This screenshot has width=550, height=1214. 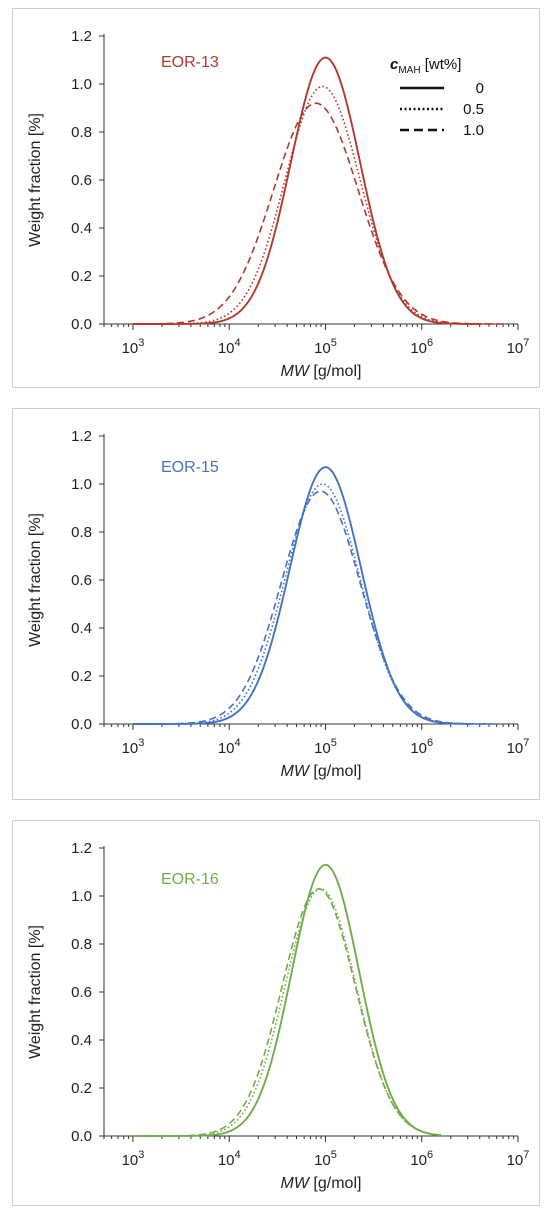 What do you see at coordinates (190, 62) in the screenshot?
I see `panel-label: EOR-13` at bounding box center [190, 62].